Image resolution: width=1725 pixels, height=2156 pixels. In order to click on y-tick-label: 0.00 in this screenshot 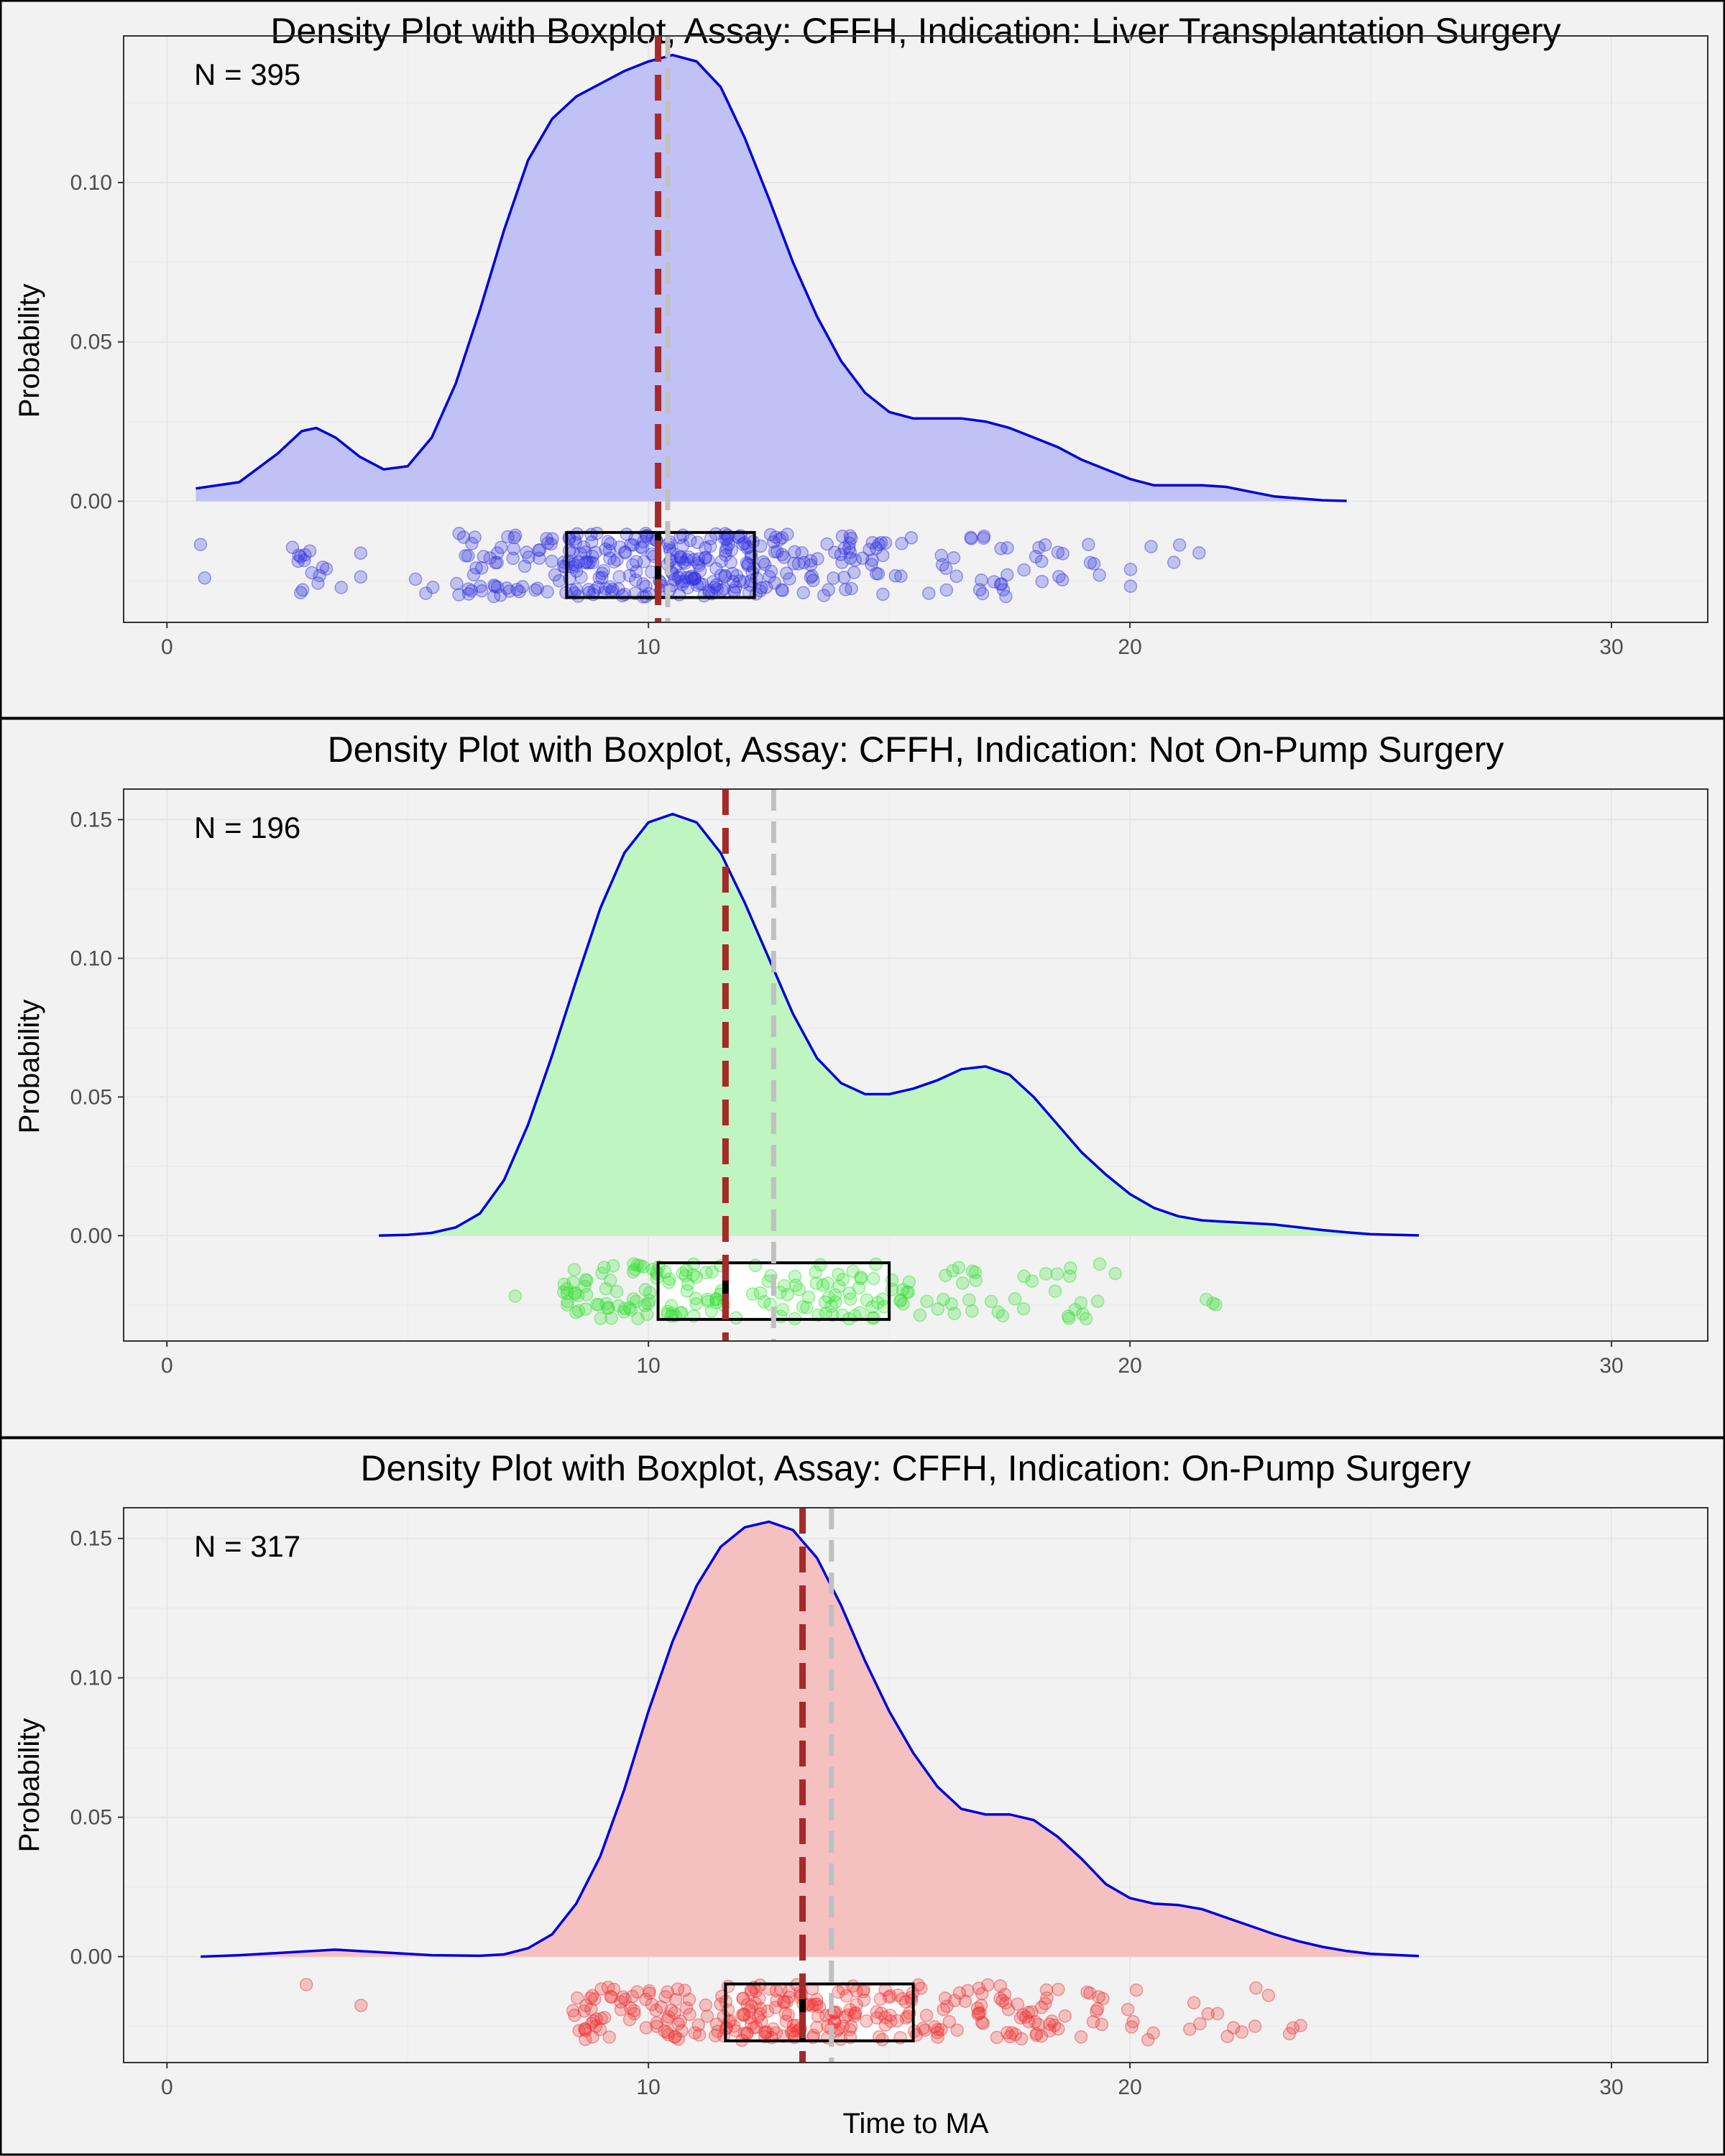, I will do `click(91, 501)`.